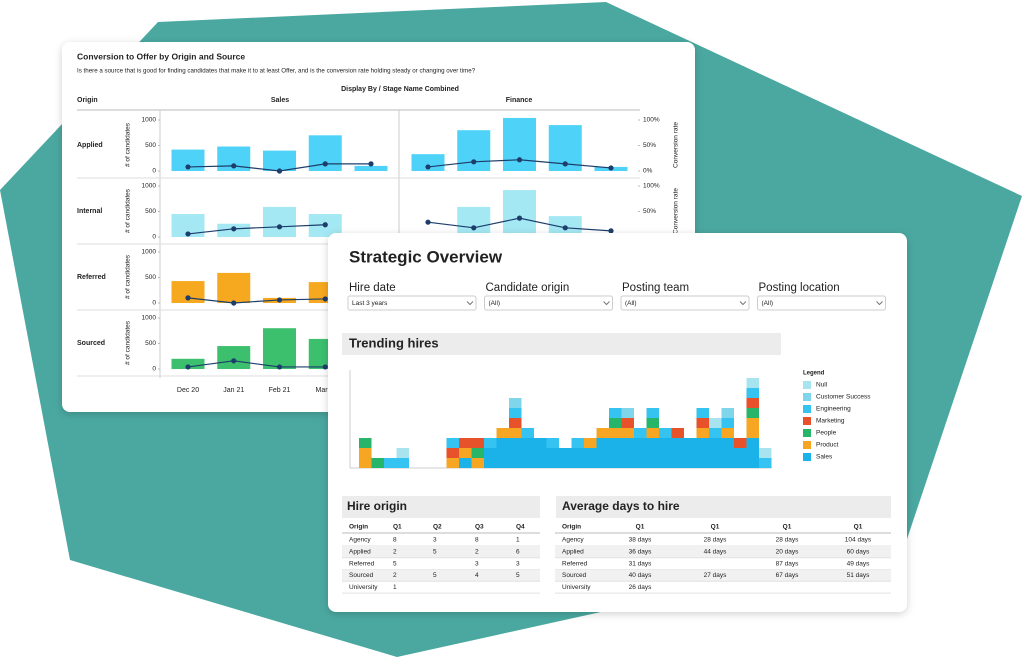  I want to click on table-cell: 2, so click(477, 552).